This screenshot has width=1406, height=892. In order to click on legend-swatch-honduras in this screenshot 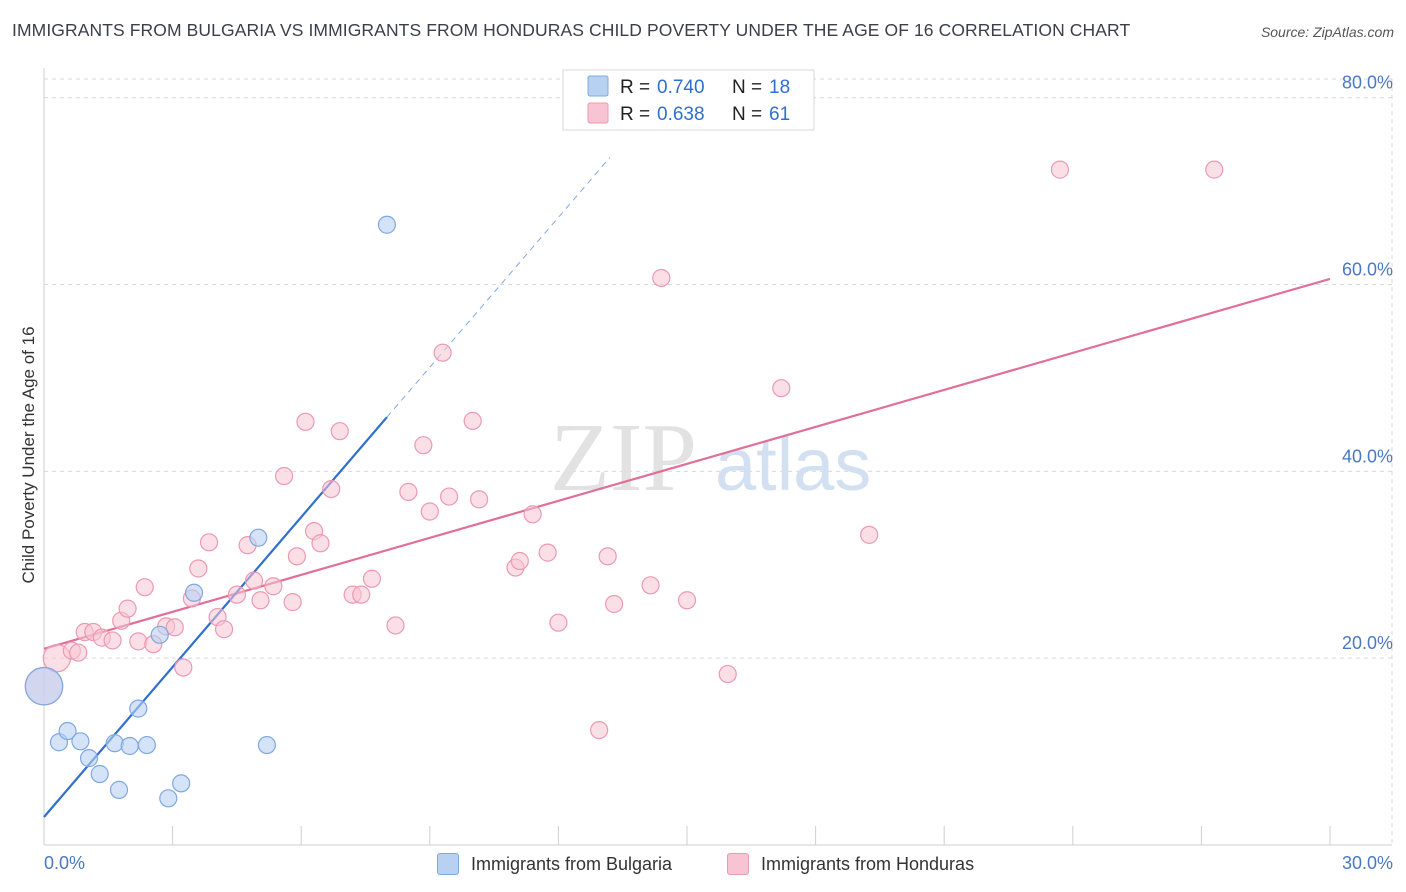, I will do `click(598, 113)`.